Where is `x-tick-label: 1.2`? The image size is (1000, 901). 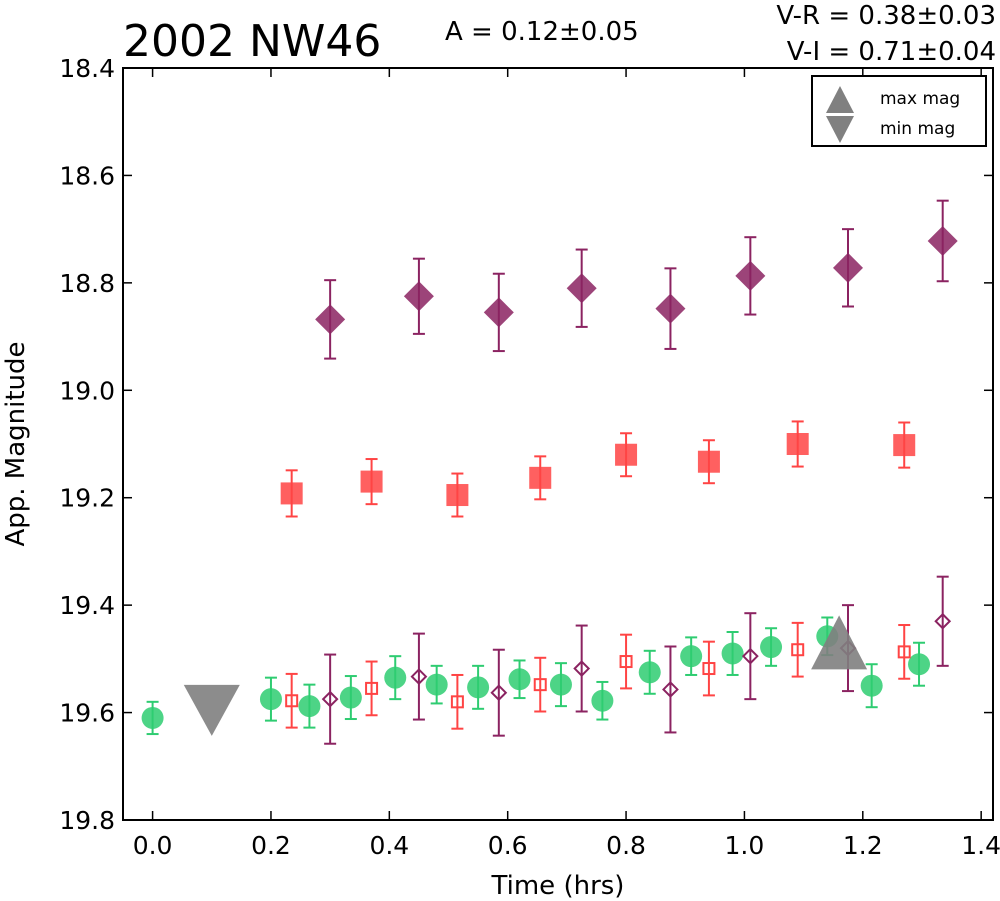
x-tick-label: 1.2 is located at coordinates (863, 845).